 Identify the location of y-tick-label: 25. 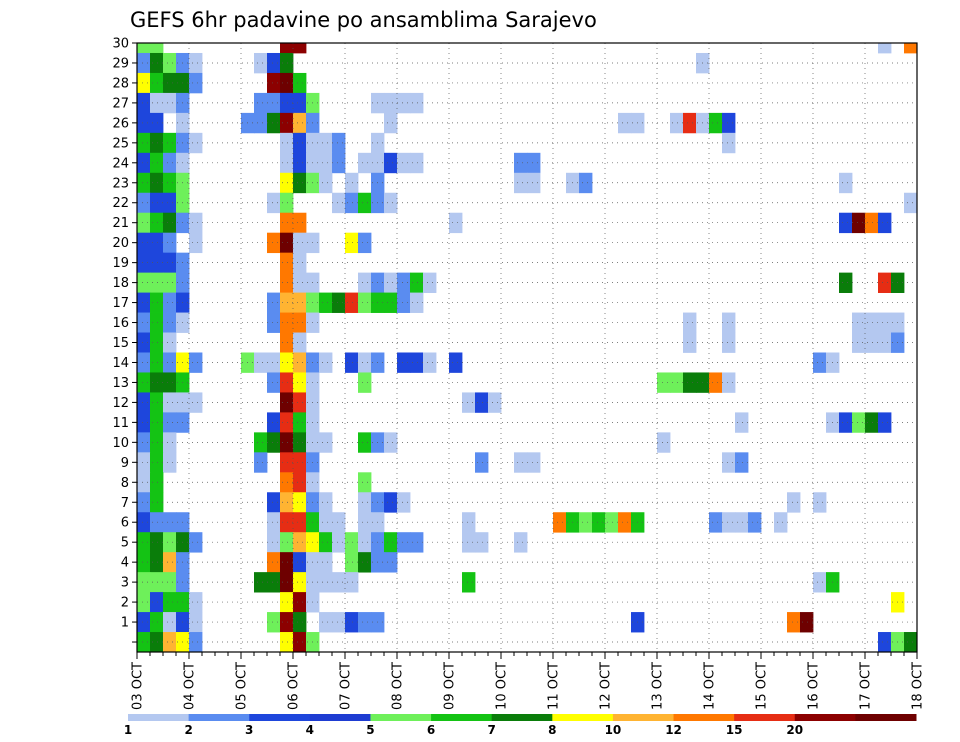
(120, 143).